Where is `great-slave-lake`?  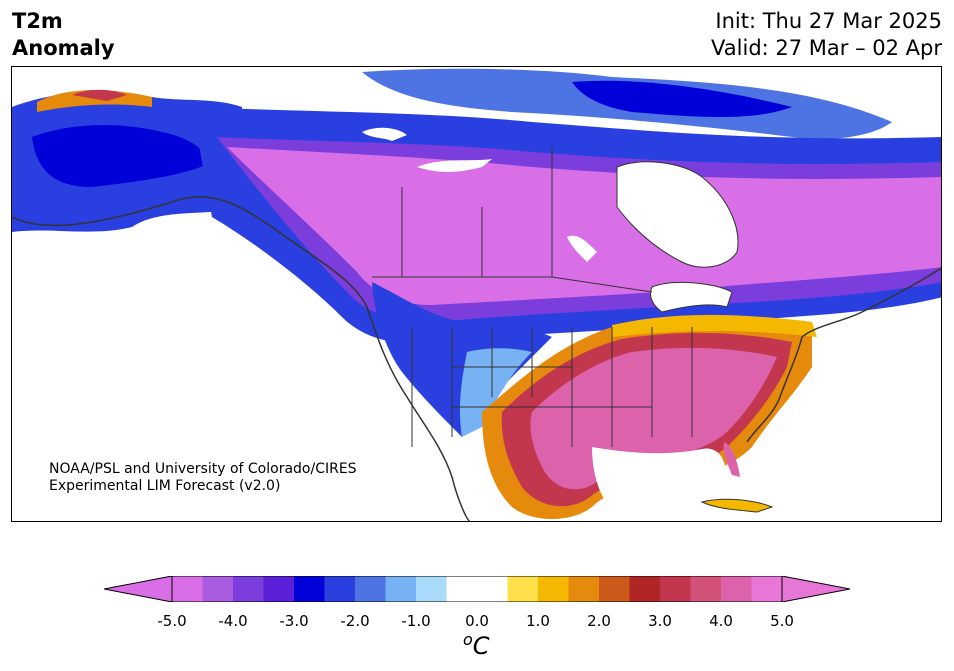 great-slave-lake is located at coordinates (454, 165).